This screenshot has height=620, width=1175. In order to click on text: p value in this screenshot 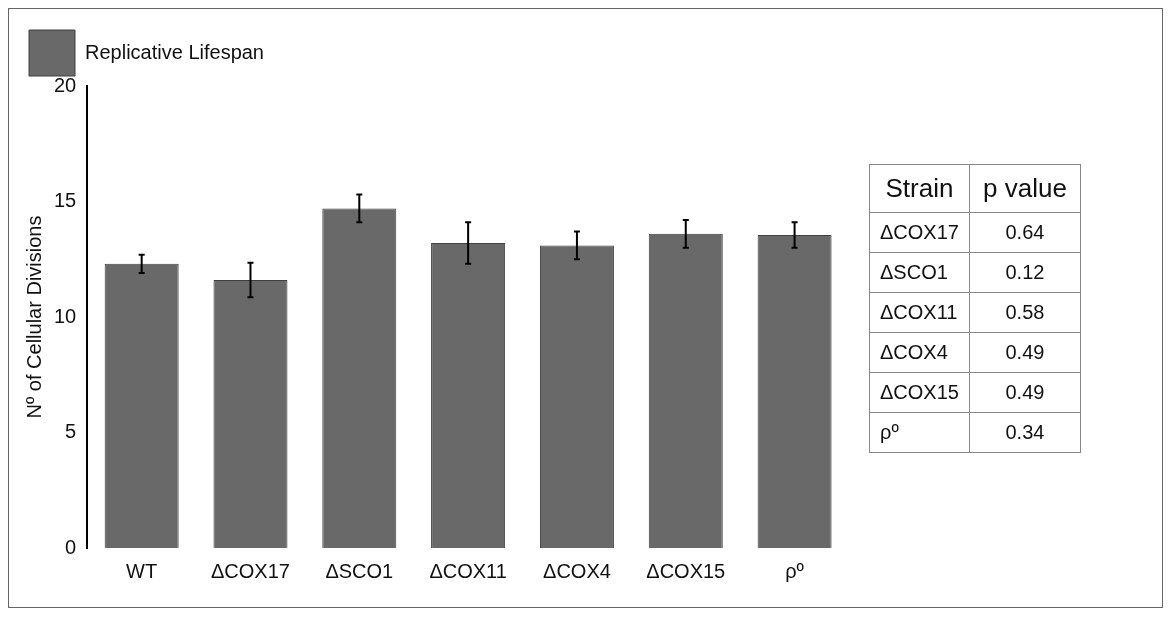, I will do `click(1025, 188)`.